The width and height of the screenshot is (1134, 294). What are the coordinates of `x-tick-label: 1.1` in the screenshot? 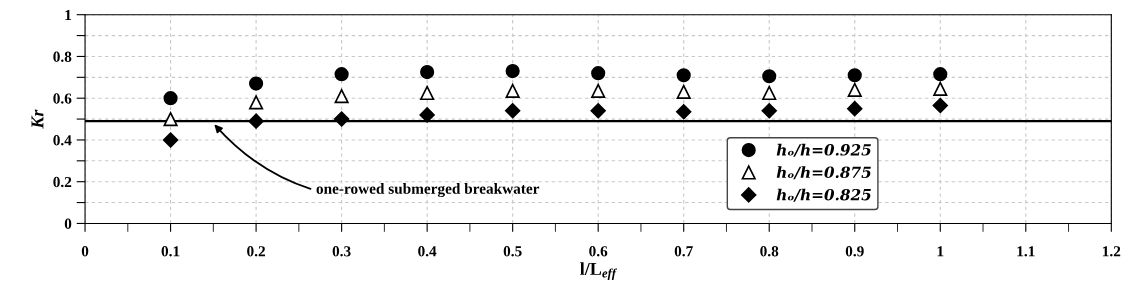 It's located at (1026, 251).